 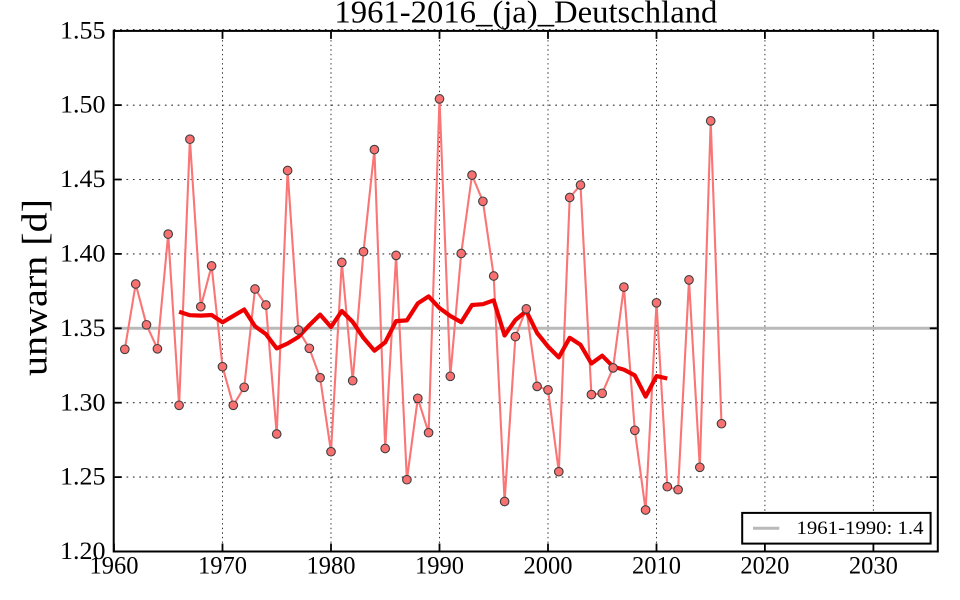 What do you see at coordinates (439, 566) in the screenshot?
I see `svg-text: 1990` at bounding box center [439, 566].